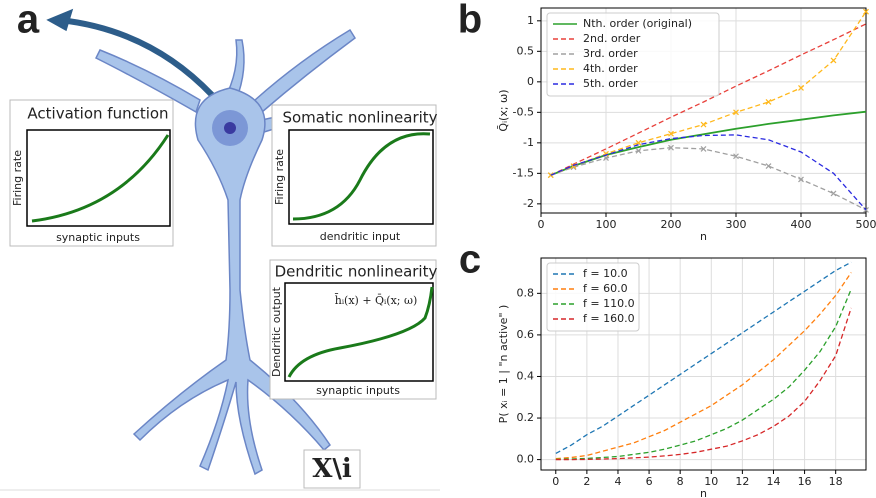  Describe the element at coordinates (586, 481) in the screenshot. I see `x-tick-label: 2` at that location.